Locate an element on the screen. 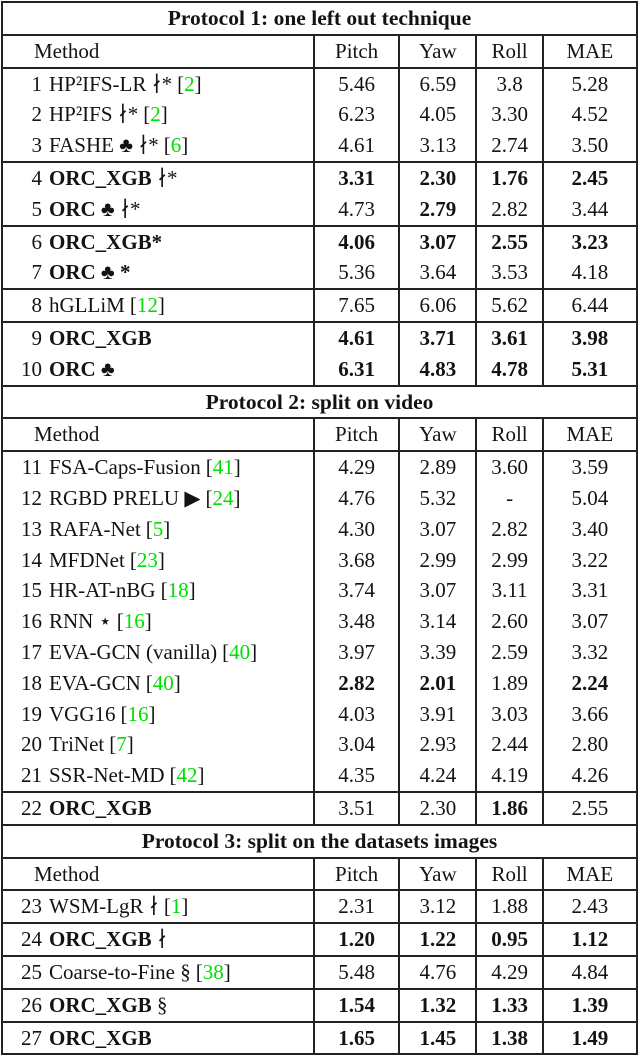  citation-link: 41 is located at coordinates (223, 467).